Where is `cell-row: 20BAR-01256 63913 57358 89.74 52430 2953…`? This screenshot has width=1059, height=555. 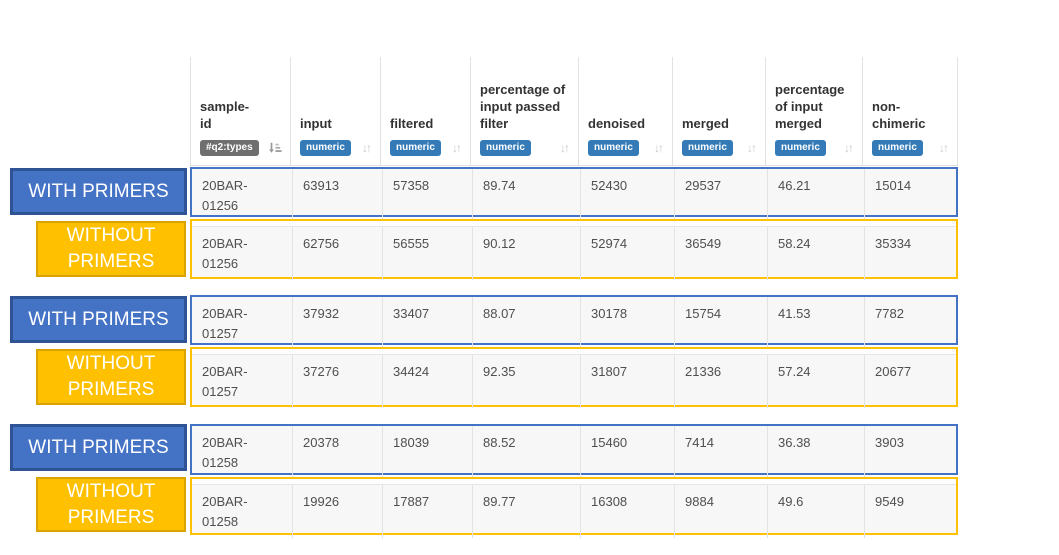
cell-row: 20BAR-01256 63913 57358 89.74 52430 2953… is located at coordinates (574, 195).